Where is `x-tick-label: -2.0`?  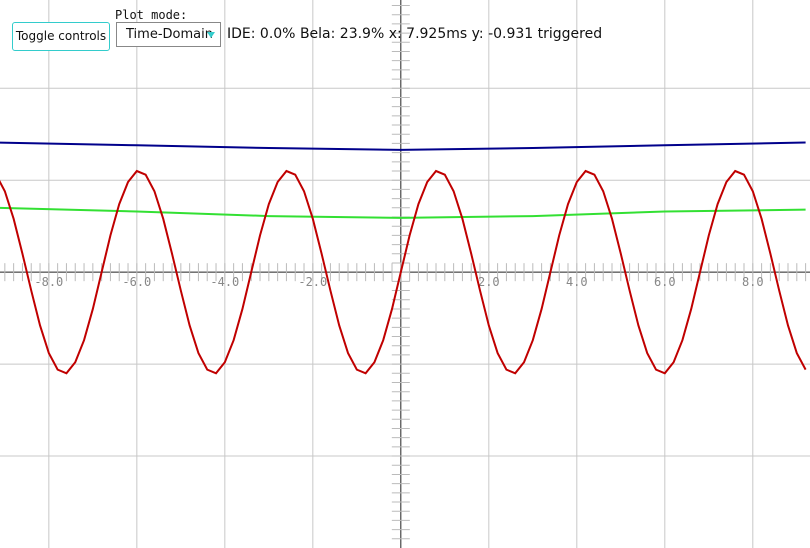 x-tick-label: -2.0 is located at coordinates (312, 282).